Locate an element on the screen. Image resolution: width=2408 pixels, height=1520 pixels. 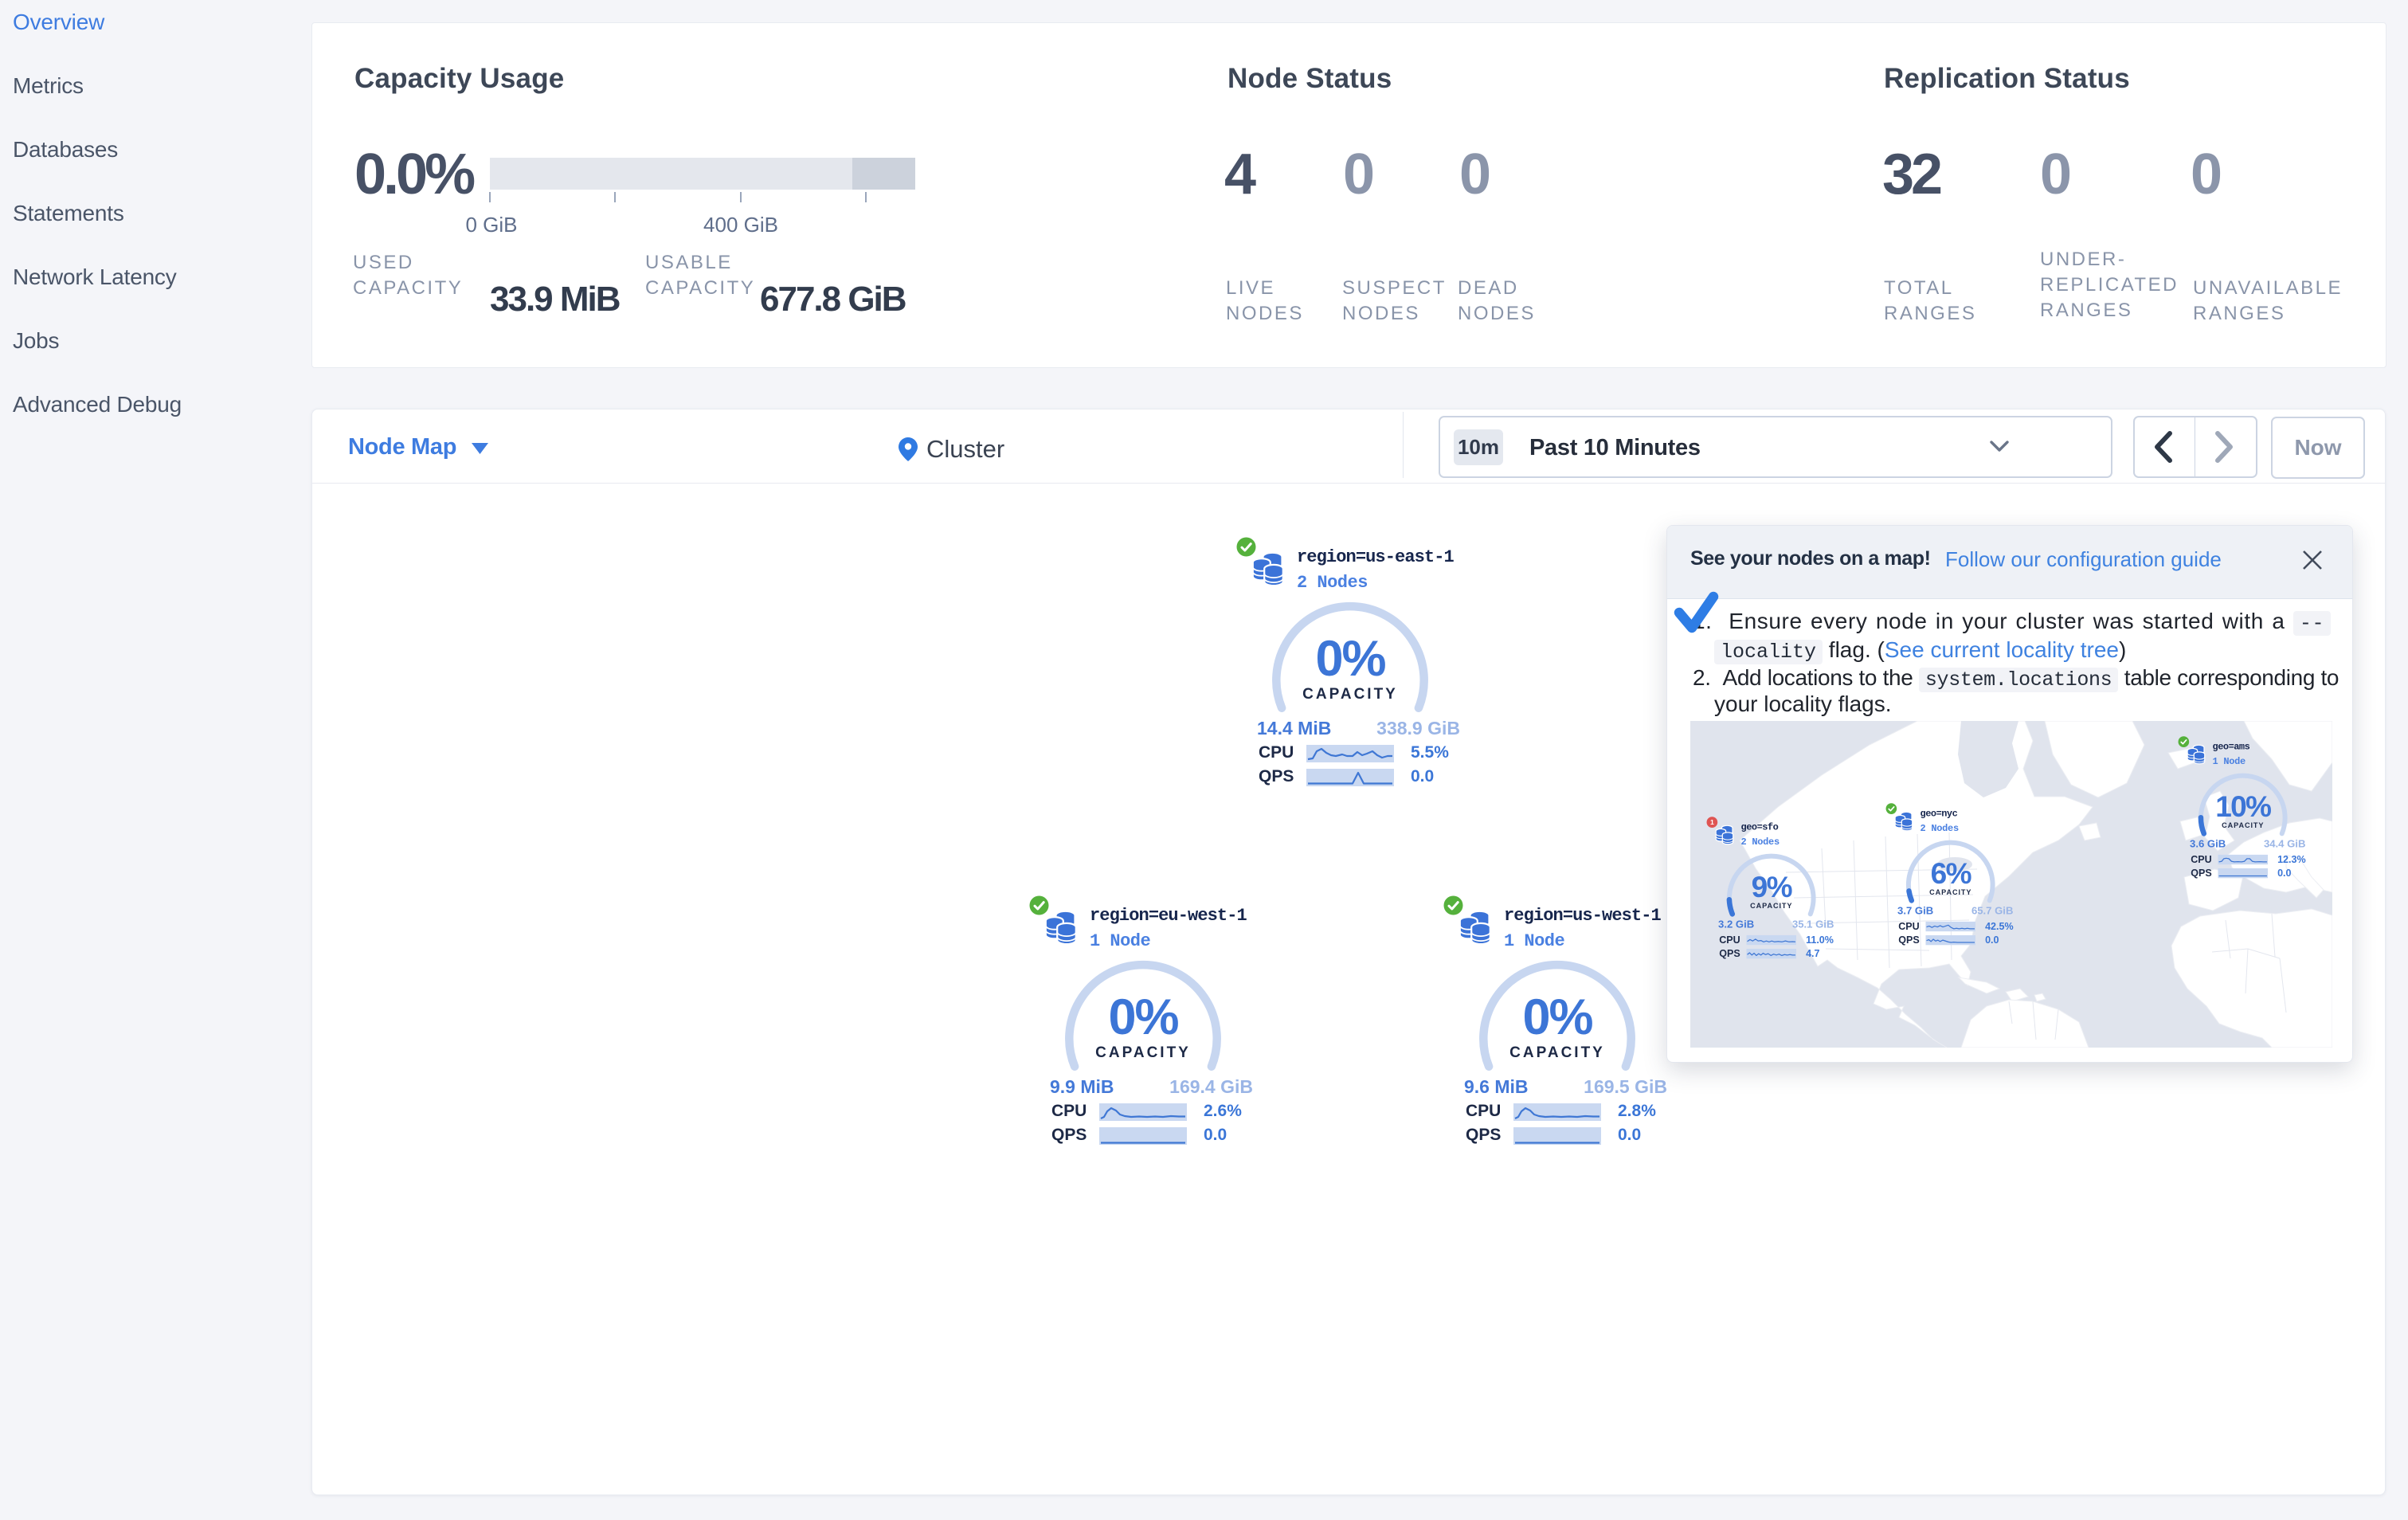
svg-text: 1 is located at coordinates (1712, 822).